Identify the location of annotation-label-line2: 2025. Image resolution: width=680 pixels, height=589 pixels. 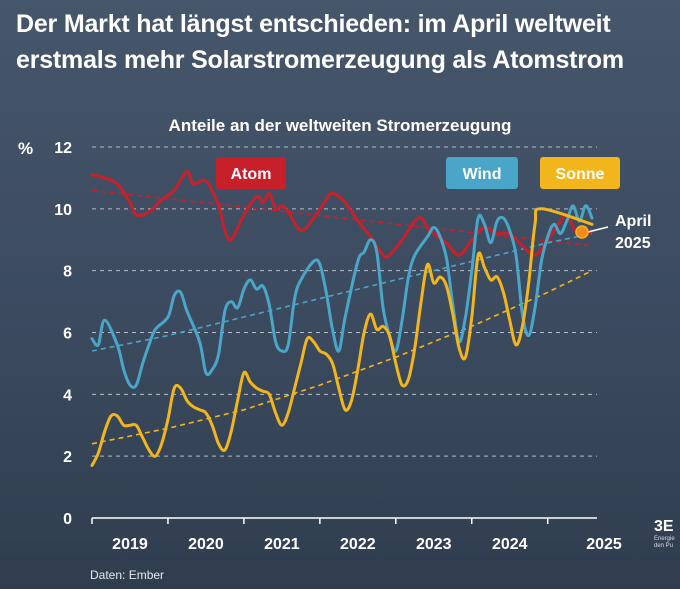
(633, 243).